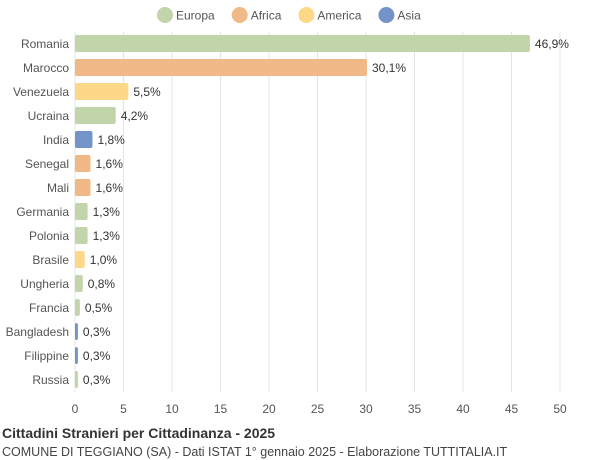 The width and height of the screenshot is (600, 460). What do you see at coordinates (560, 409) in the screenshot?
I see `x-tick-label-50: 50` at bounding box center [560, 409].